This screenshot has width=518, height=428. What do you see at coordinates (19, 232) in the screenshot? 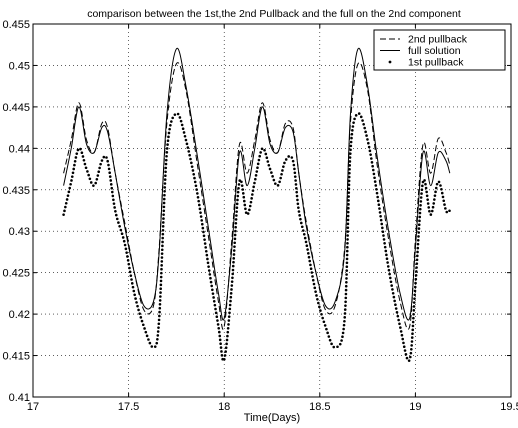
I see `y-tick-label: 0.43` at bounding box center [19, 232].